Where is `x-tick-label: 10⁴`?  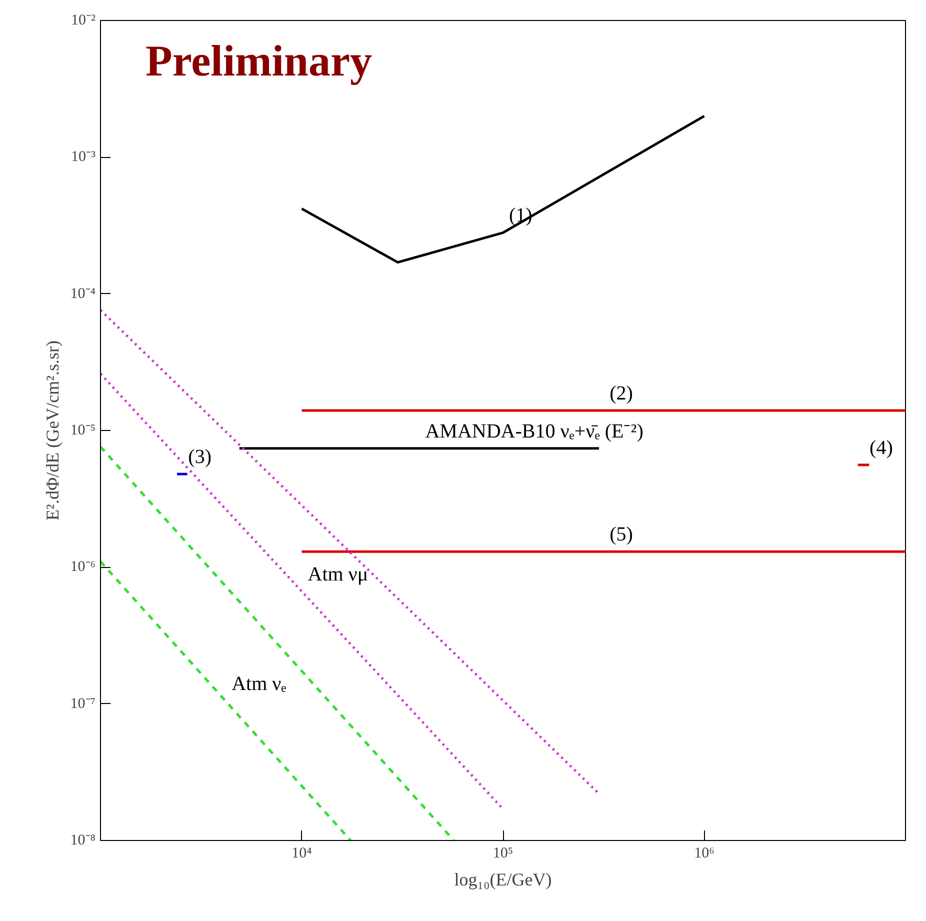 x-tick-label: 10⁴ is located at coordinates (302, 854).